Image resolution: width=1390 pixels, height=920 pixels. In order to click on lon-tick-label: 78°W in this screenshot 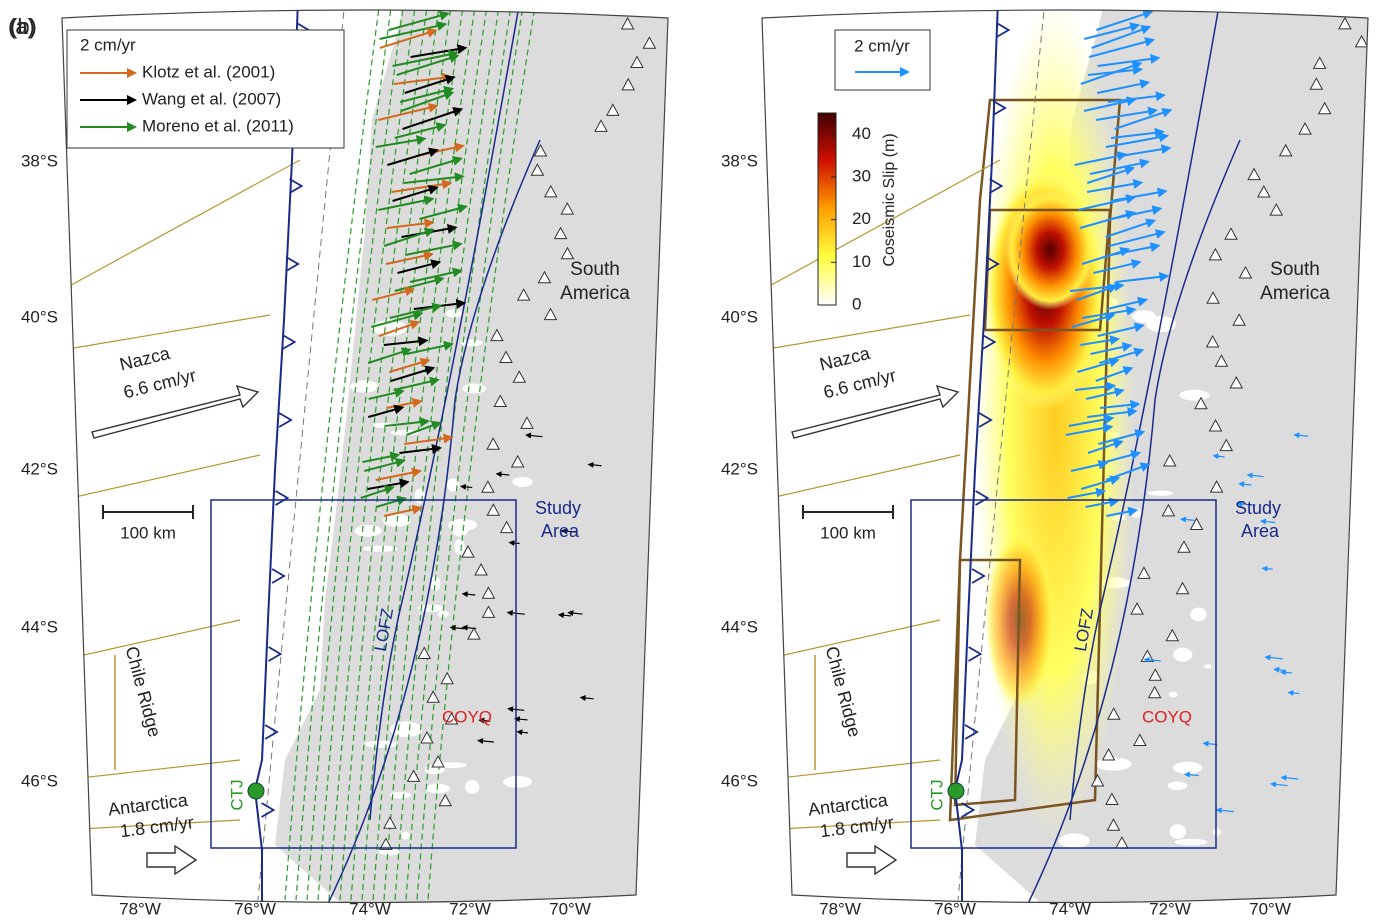, I will do `click(140, 908)`.